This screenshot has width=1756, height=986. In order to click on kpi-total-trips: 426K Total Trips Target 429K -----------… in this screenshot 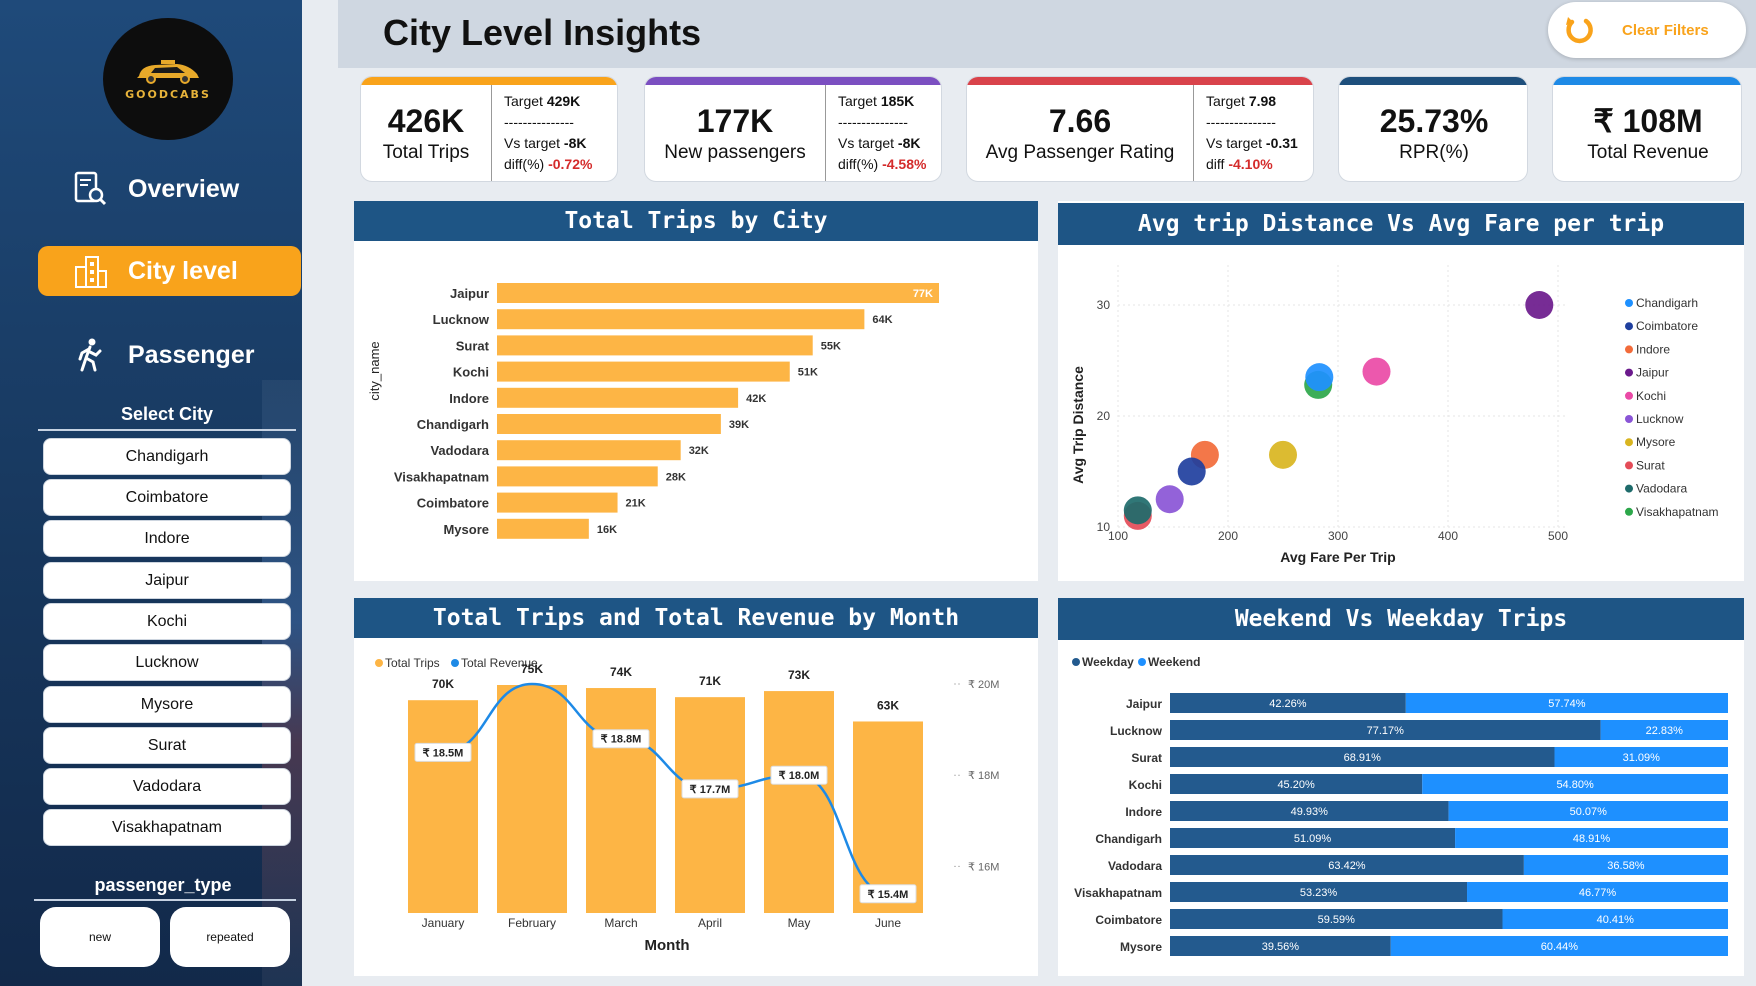, I will do `click(489, 129)`.